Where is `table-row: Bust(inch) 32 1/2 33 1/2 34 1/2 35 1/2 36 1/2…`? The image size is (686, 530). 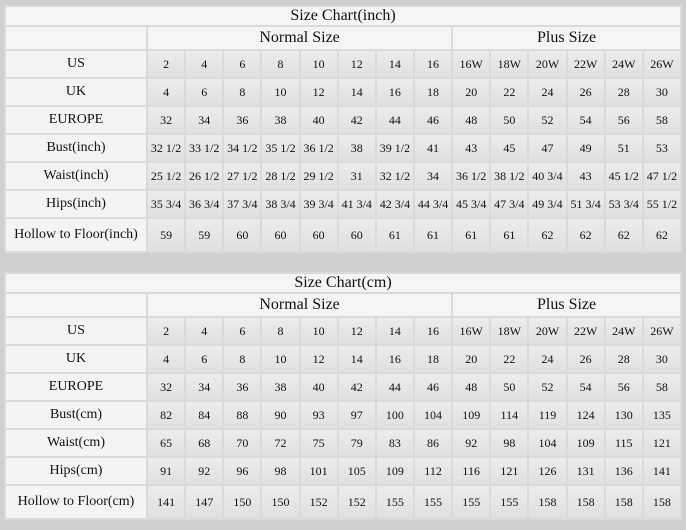 table-row: Bust(inch) 32 1/2 33 1/2 34 1/2 35 1/2 36 1/2… is located at coordinates (343, 148).